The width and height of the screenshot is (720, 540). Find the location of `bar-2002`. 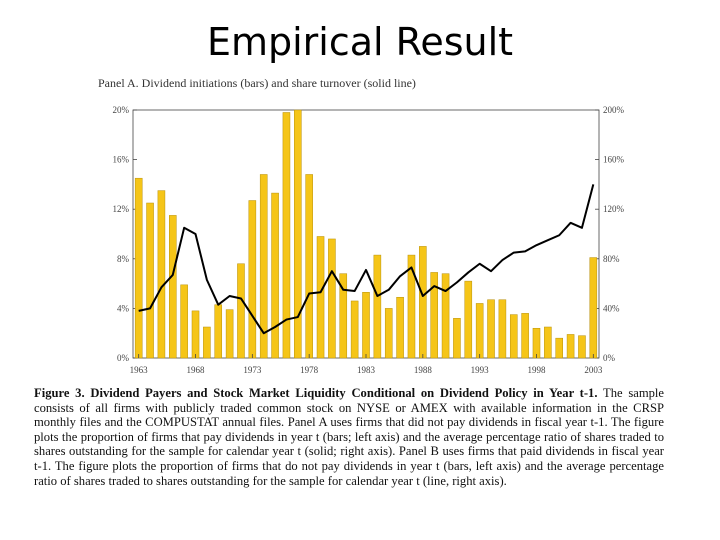

bar-2002 is located at coordinates (582, 347).